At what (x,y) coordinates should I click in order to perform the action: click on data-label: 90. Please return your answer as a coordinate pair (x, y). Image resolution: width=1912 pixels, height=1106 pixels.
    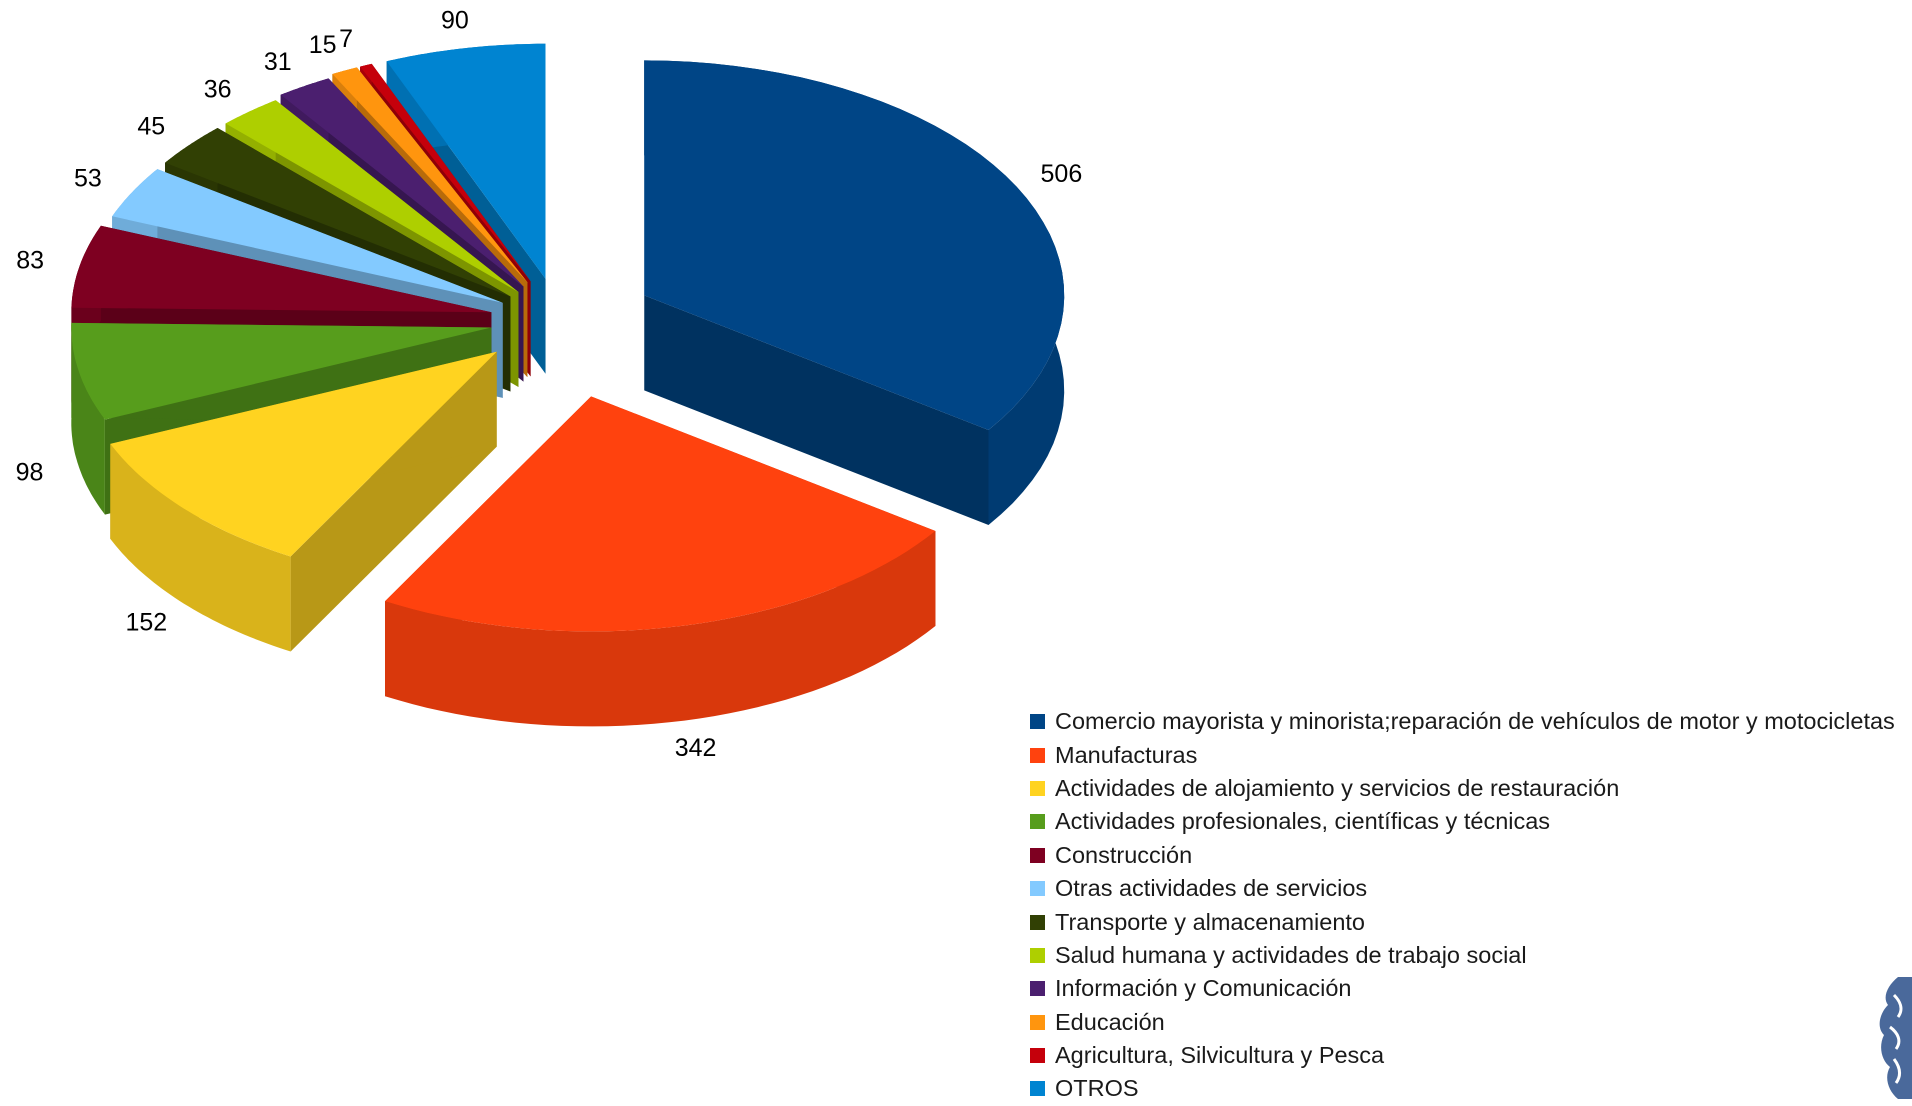
    Looking at the image, I should click on (455, 21).